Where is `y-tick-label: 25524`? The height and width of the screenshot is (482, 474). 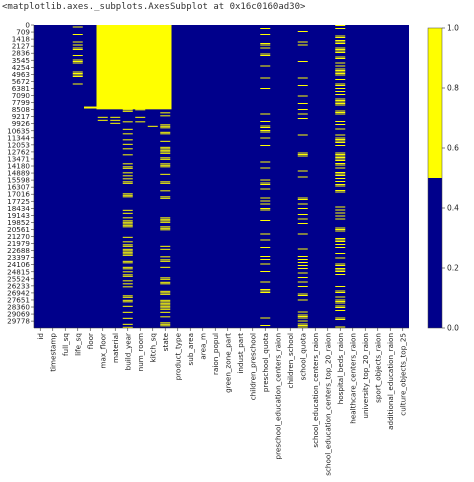 y-tick-label: 25524 is located at coordinates (18, 278).